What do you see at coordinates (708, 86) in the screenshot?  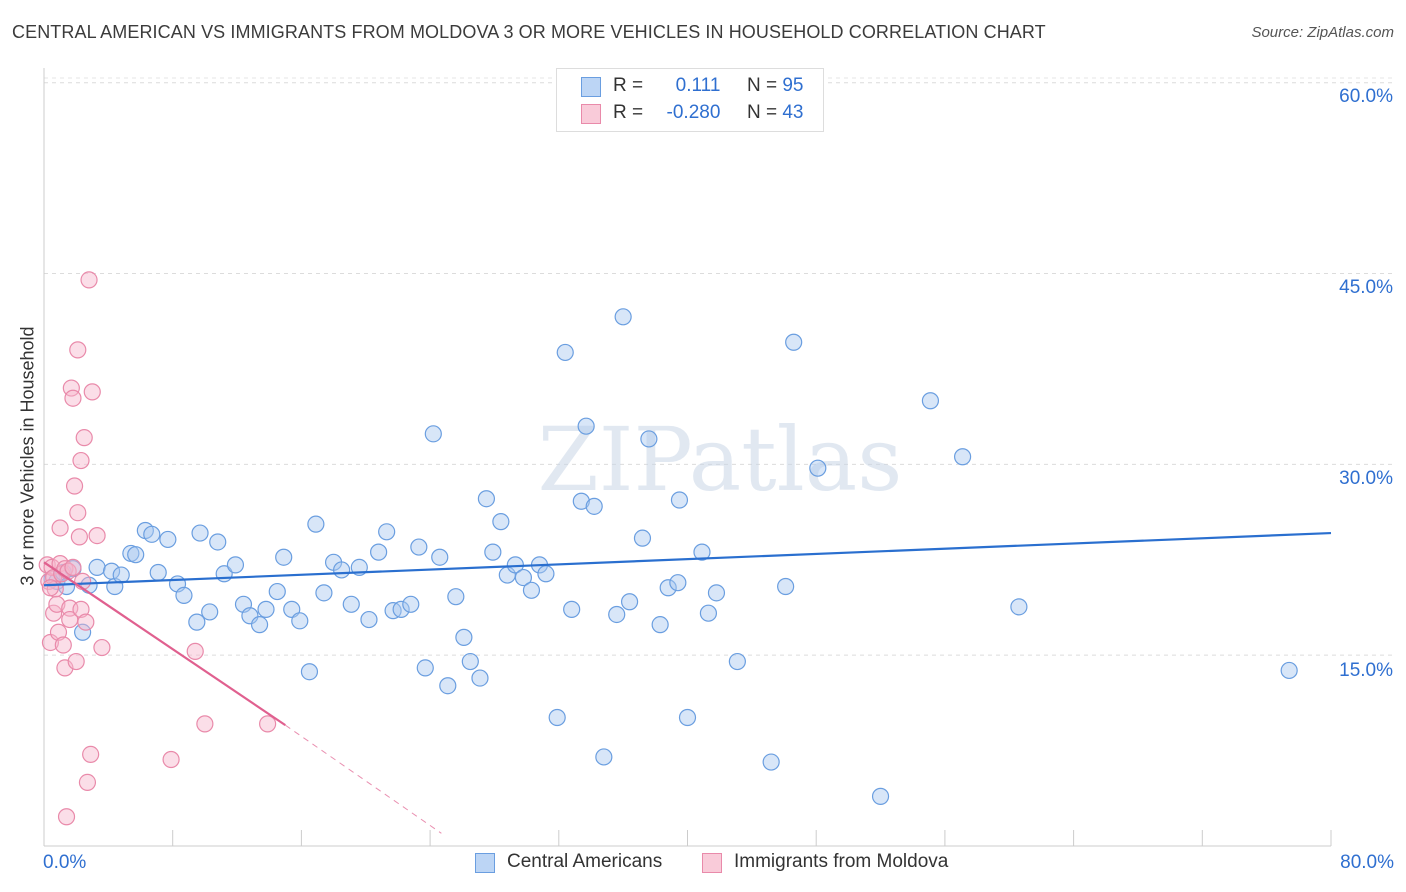 I see `legend-text: R = 0.111 N = 95` at bounding box center [708, 86].